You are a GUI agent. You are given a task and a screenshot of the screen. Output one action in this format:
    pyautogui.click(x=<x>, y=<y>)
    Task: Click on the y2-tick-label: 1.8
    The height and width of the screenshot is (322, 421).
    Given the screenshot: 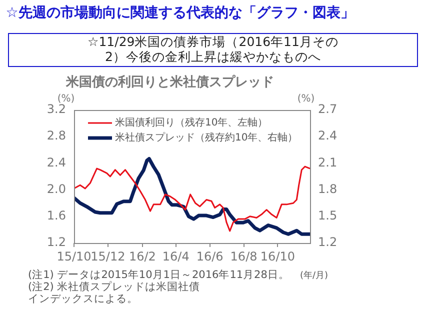 What is the action you would take?
    pyautogui.click(x=328, y=189)
    